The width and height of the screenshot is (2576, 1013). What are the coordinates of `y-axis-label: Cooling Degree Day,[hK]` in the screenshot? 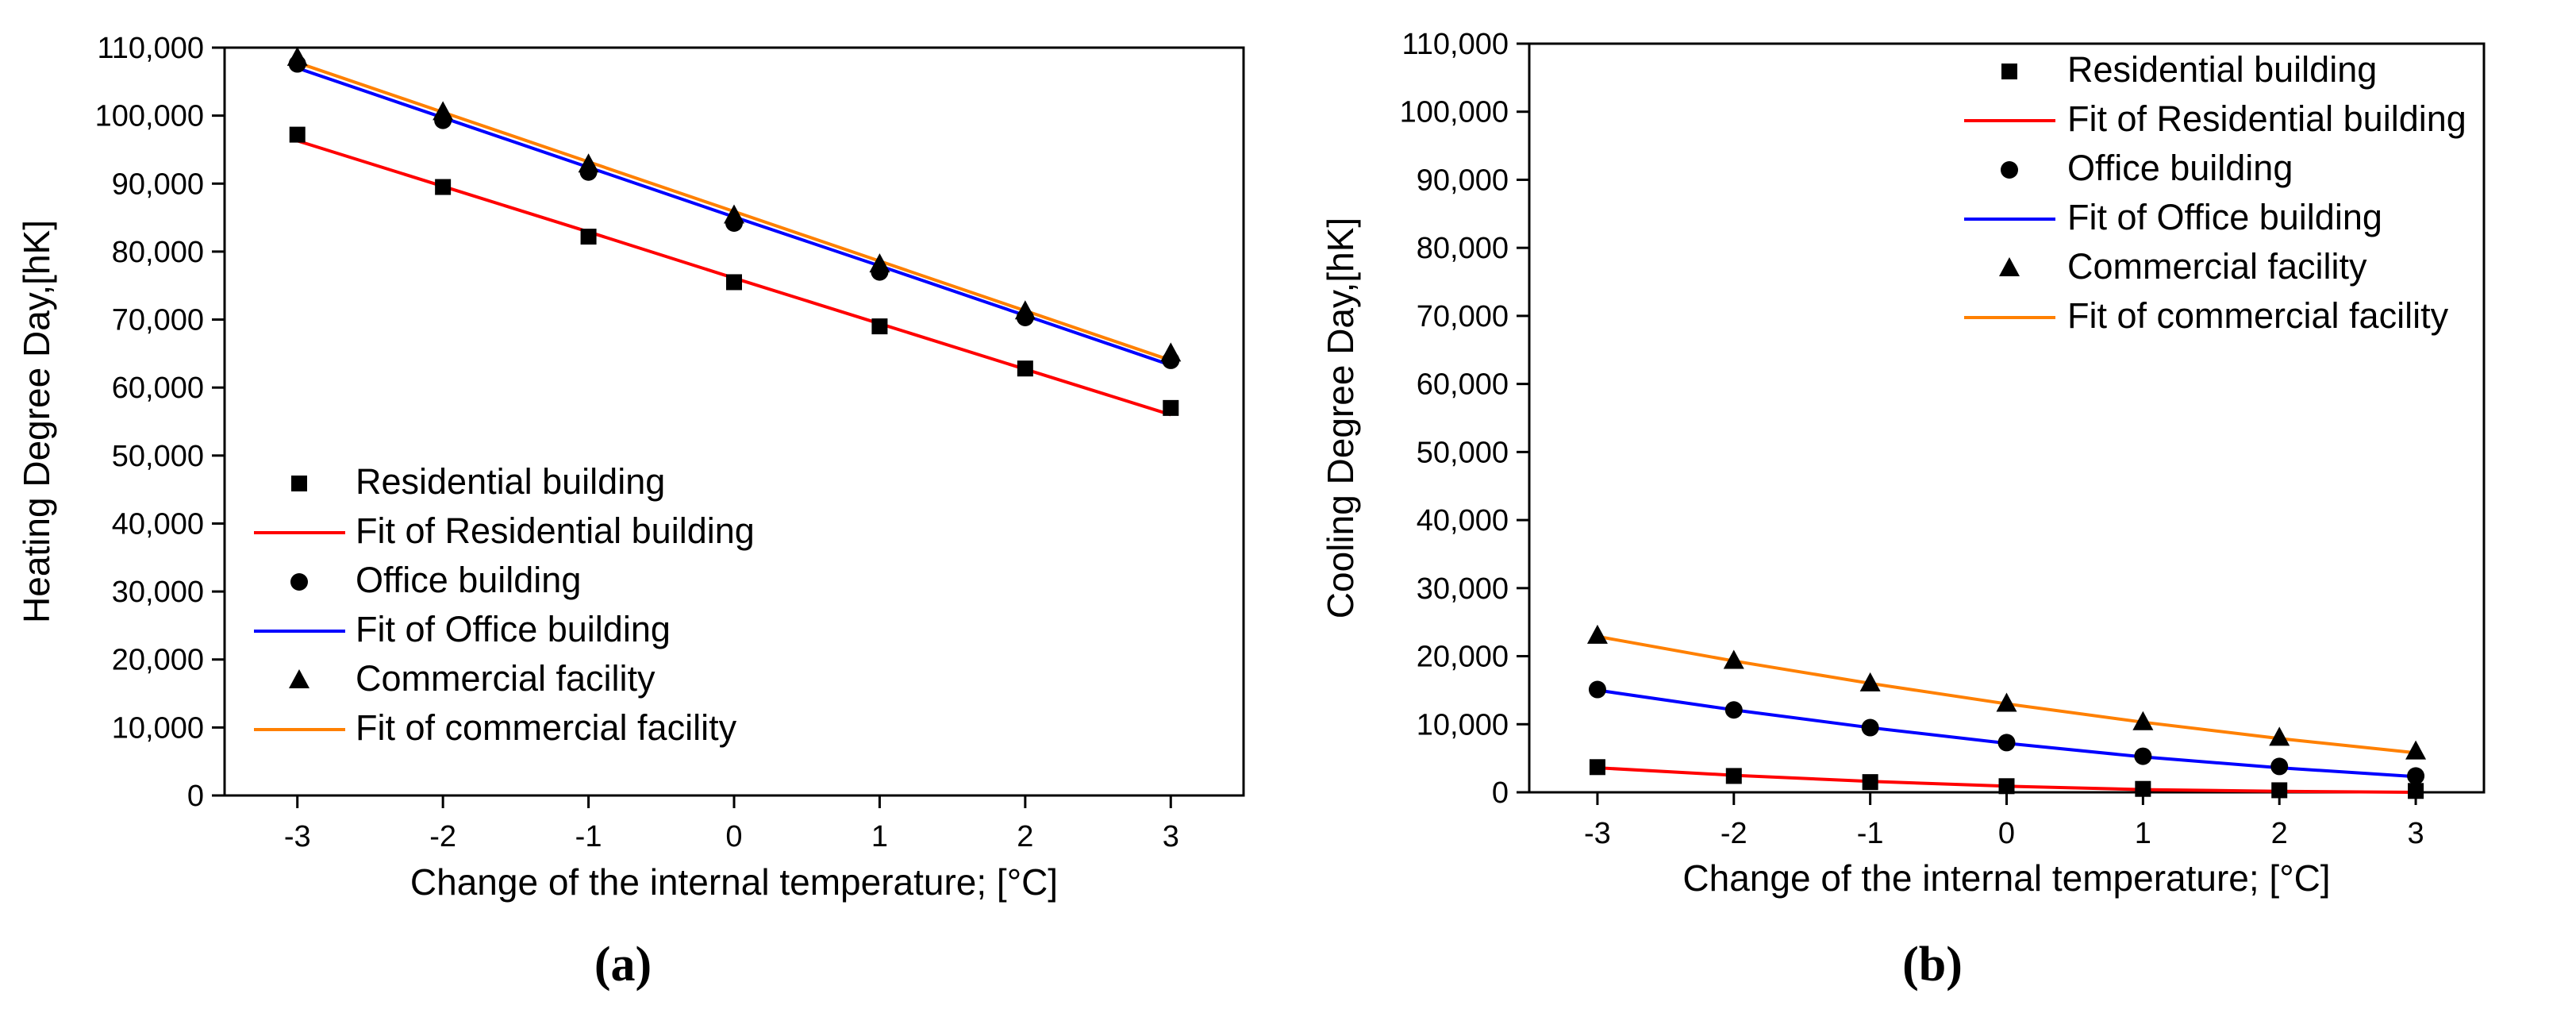 It's located at (1340, 418).